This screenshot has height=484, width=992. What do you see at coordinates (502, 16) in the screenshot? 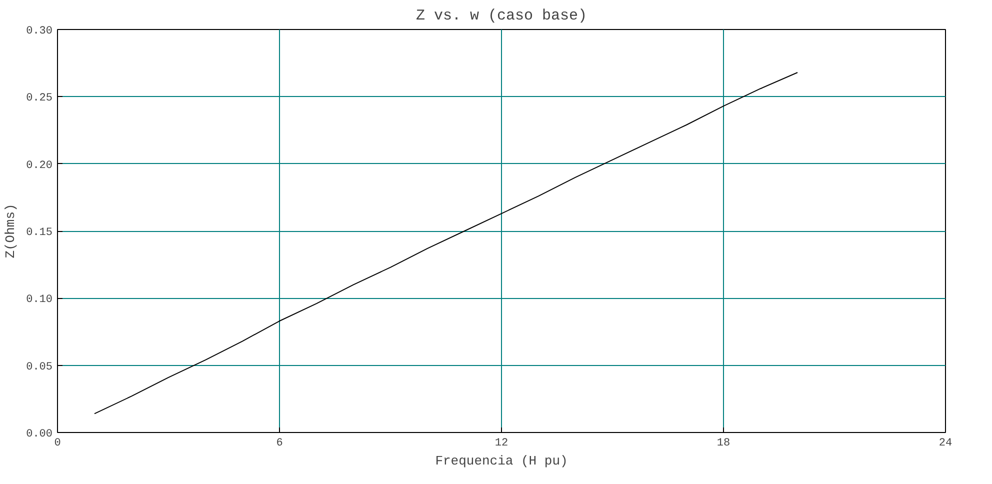
I see `chart-title: Z vs. w (caso base)` at bounding box center [502, 16].